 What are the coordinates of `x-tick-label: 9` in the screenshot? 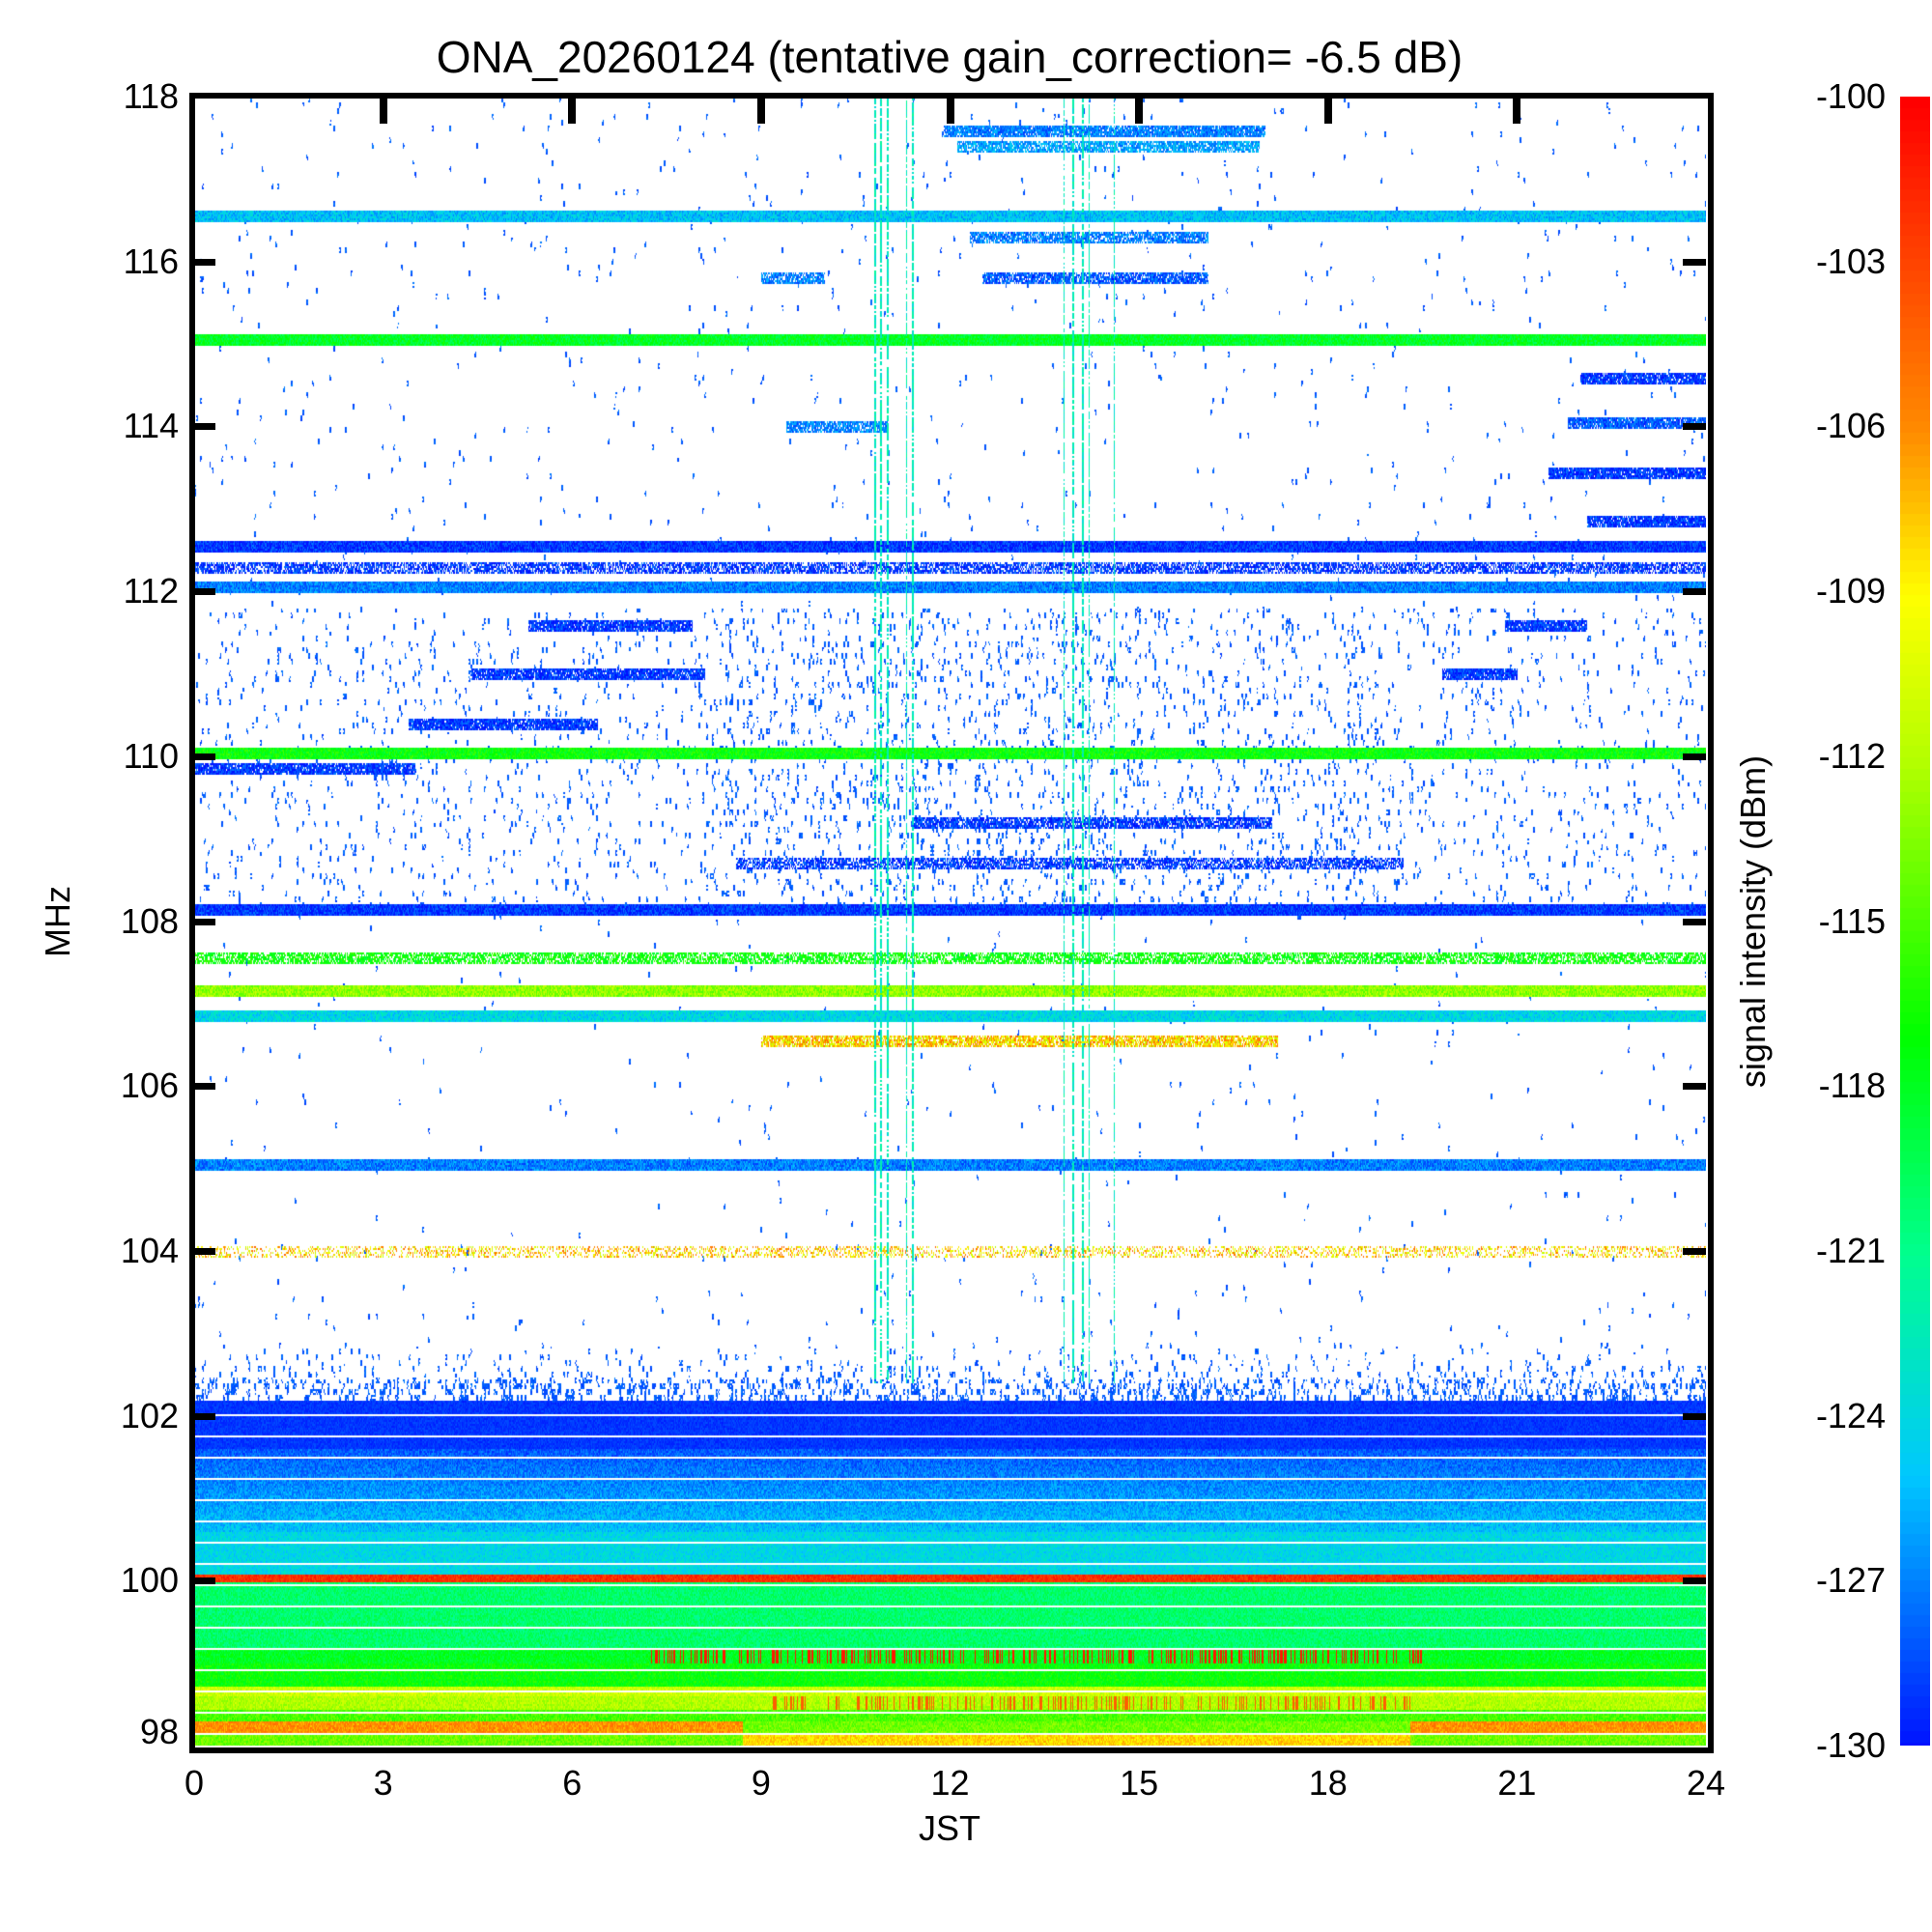 It's located at (761, 1783).